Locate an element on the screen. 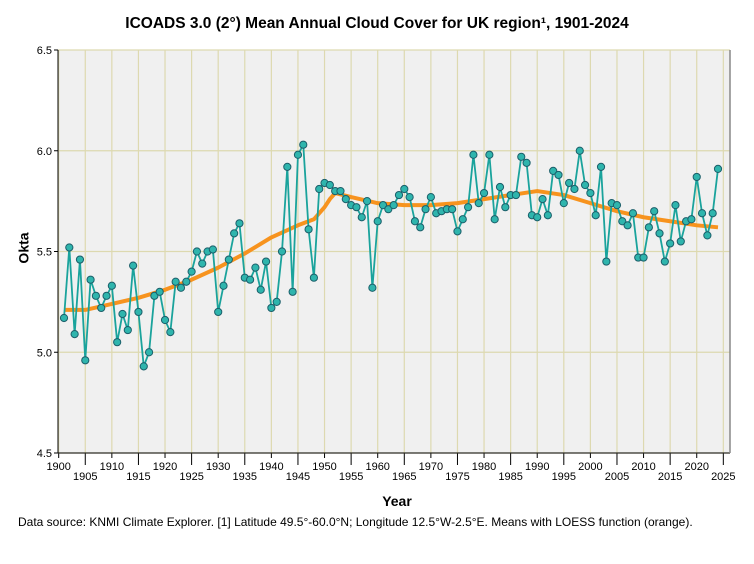 The image size is (754, 564). x-tick-label: 1935 is located at coordinates (245, 477).